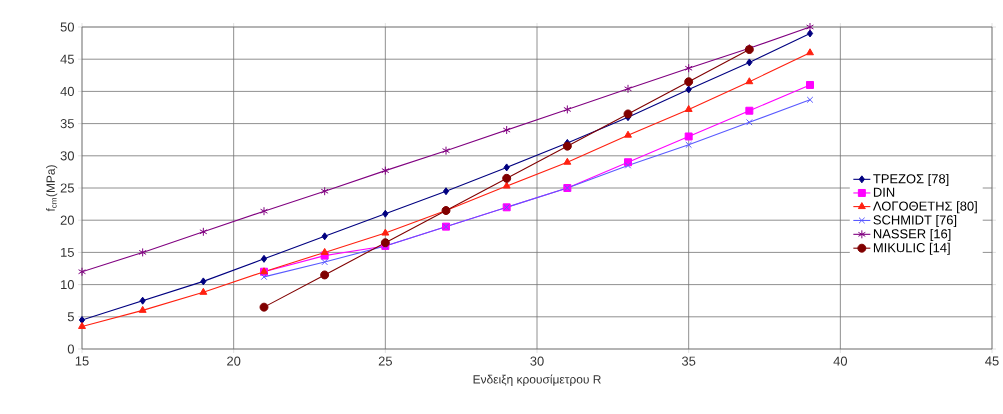 The image size is (1003, 414). I want to click on y-tick-label: 45, so click(67, 59).